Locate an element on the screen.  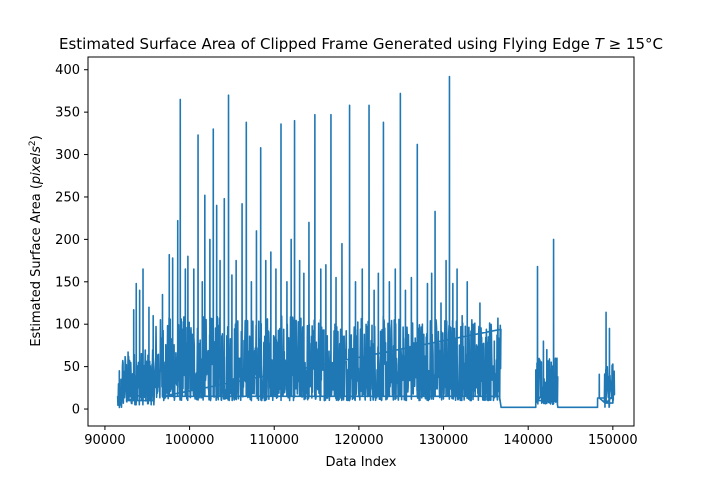
x-axis-label: Data Index is located at coordinates (361, 462).